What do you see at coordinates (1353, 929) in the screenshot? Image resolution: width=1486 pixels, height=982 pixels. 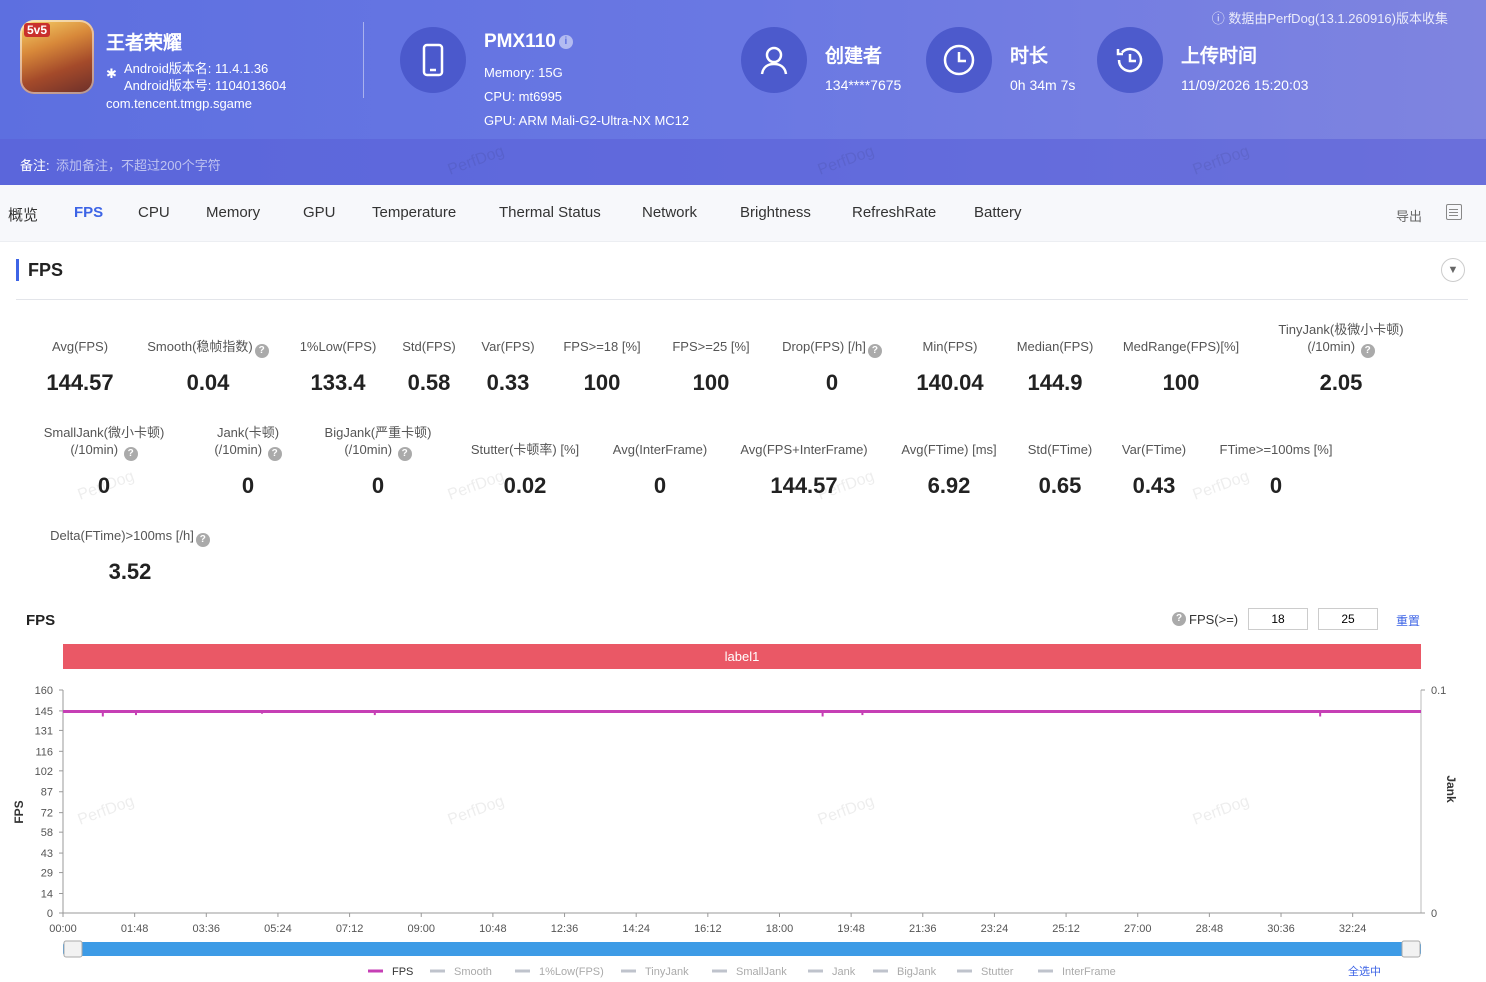 I see `x-tick-label: 32:24` at bounding box center [1353, 929].